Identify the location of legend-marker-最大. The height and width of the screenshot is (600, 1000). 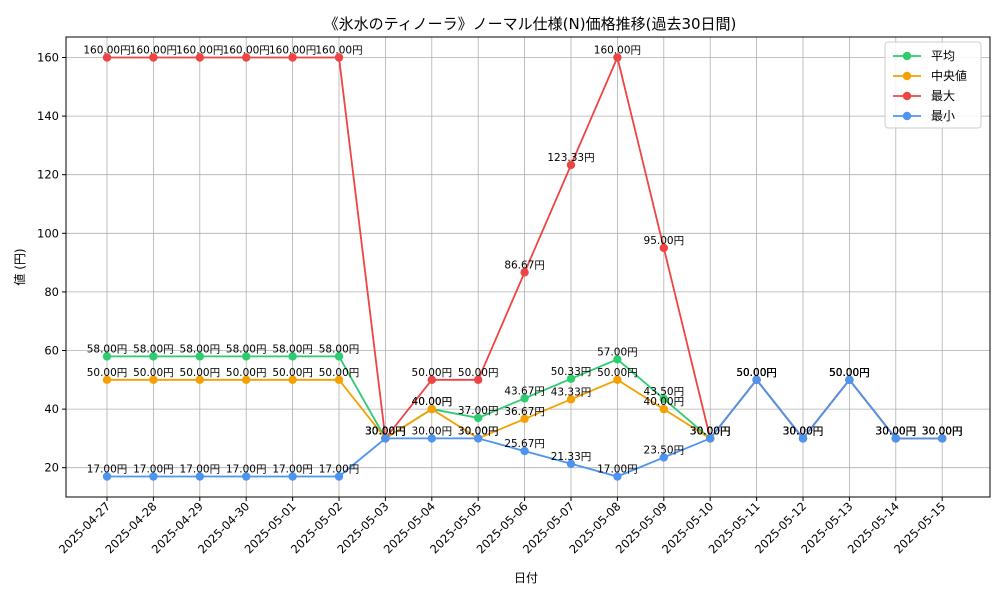
(907, 96).